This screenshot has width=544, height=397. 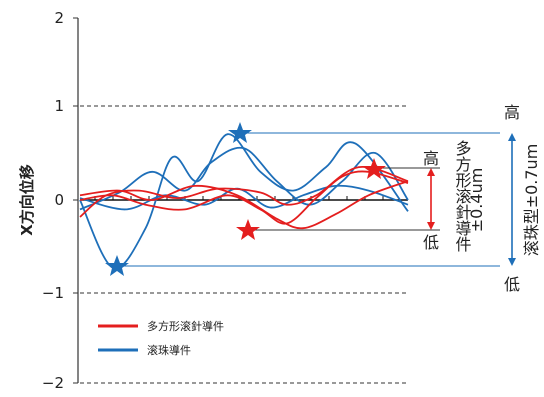 I want to click on red-trough-star, so click(x=248, y=229).